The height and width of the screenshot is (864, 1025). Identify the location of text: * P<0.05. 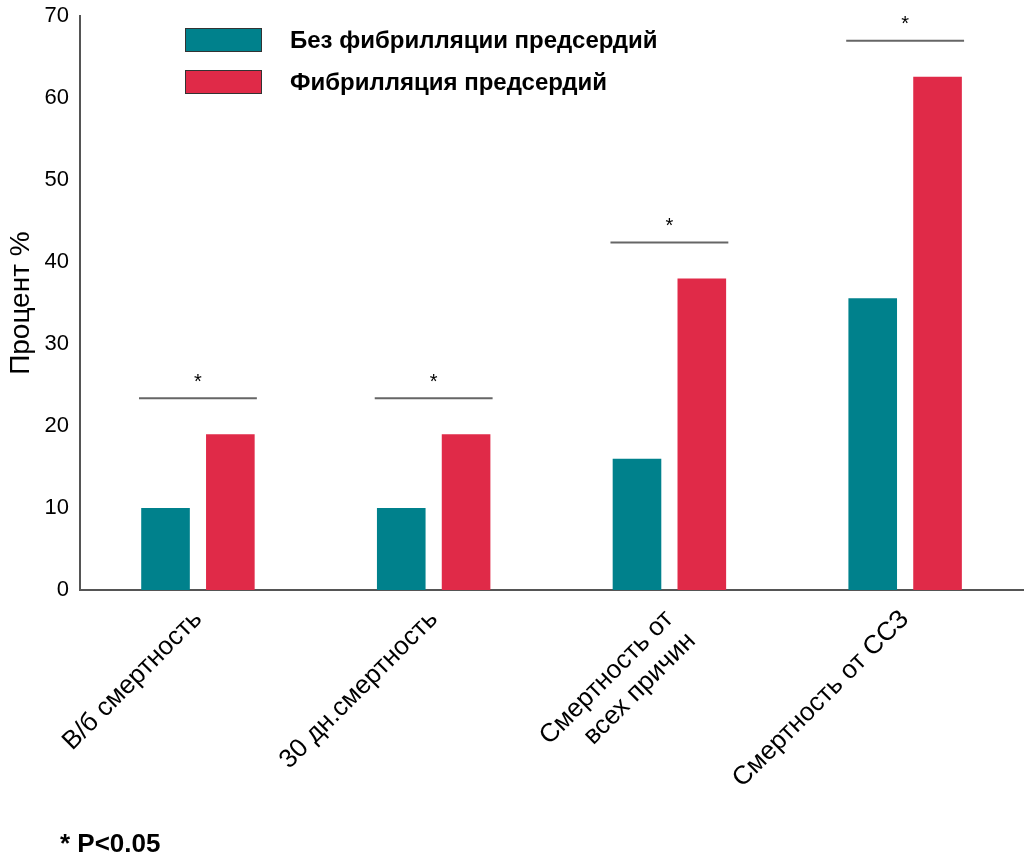
(110, 843).